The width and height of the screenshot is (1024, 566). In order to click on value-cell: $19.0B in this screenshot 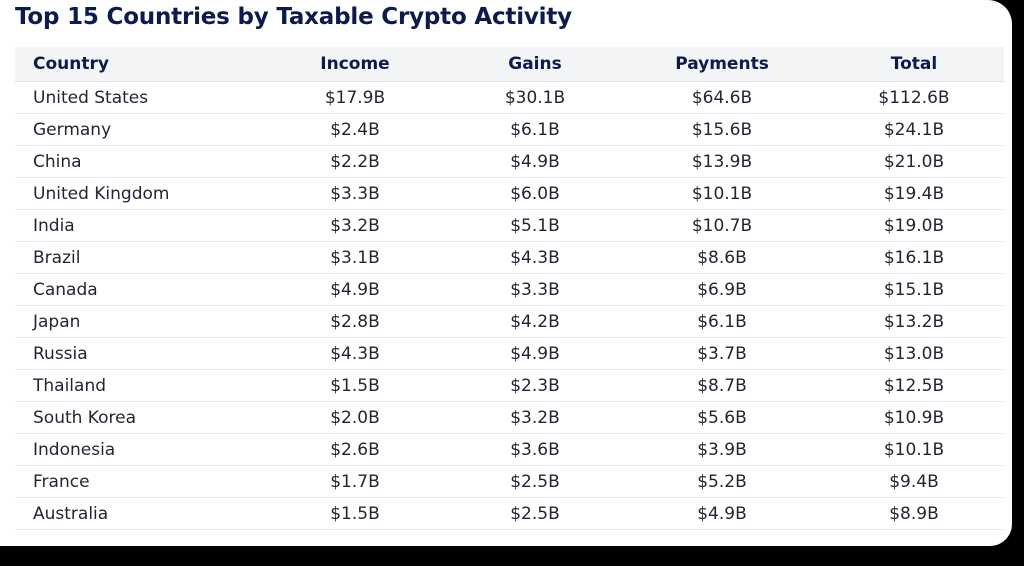, I will do `click(914, 225)`.